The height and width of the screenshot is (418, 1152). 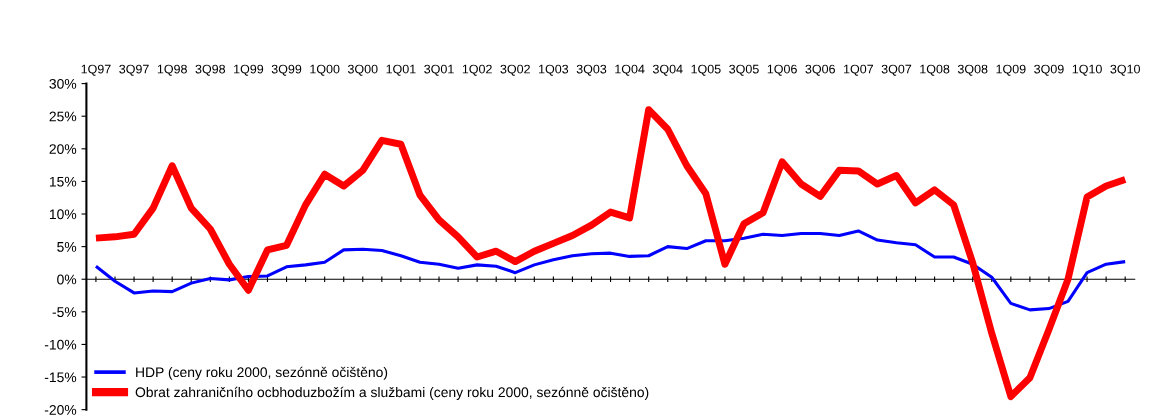 I want to click on x-tick-label: 1Q04, so click(x=630, y=70).